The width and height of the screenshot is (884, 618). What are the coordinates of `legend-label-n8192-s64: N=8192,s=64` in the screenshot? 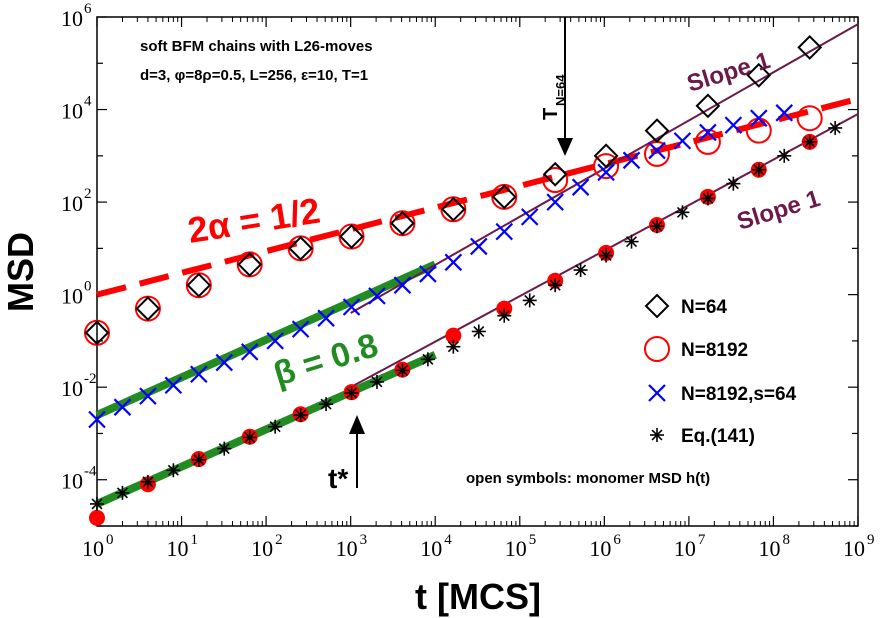 It's located at (739, 394).